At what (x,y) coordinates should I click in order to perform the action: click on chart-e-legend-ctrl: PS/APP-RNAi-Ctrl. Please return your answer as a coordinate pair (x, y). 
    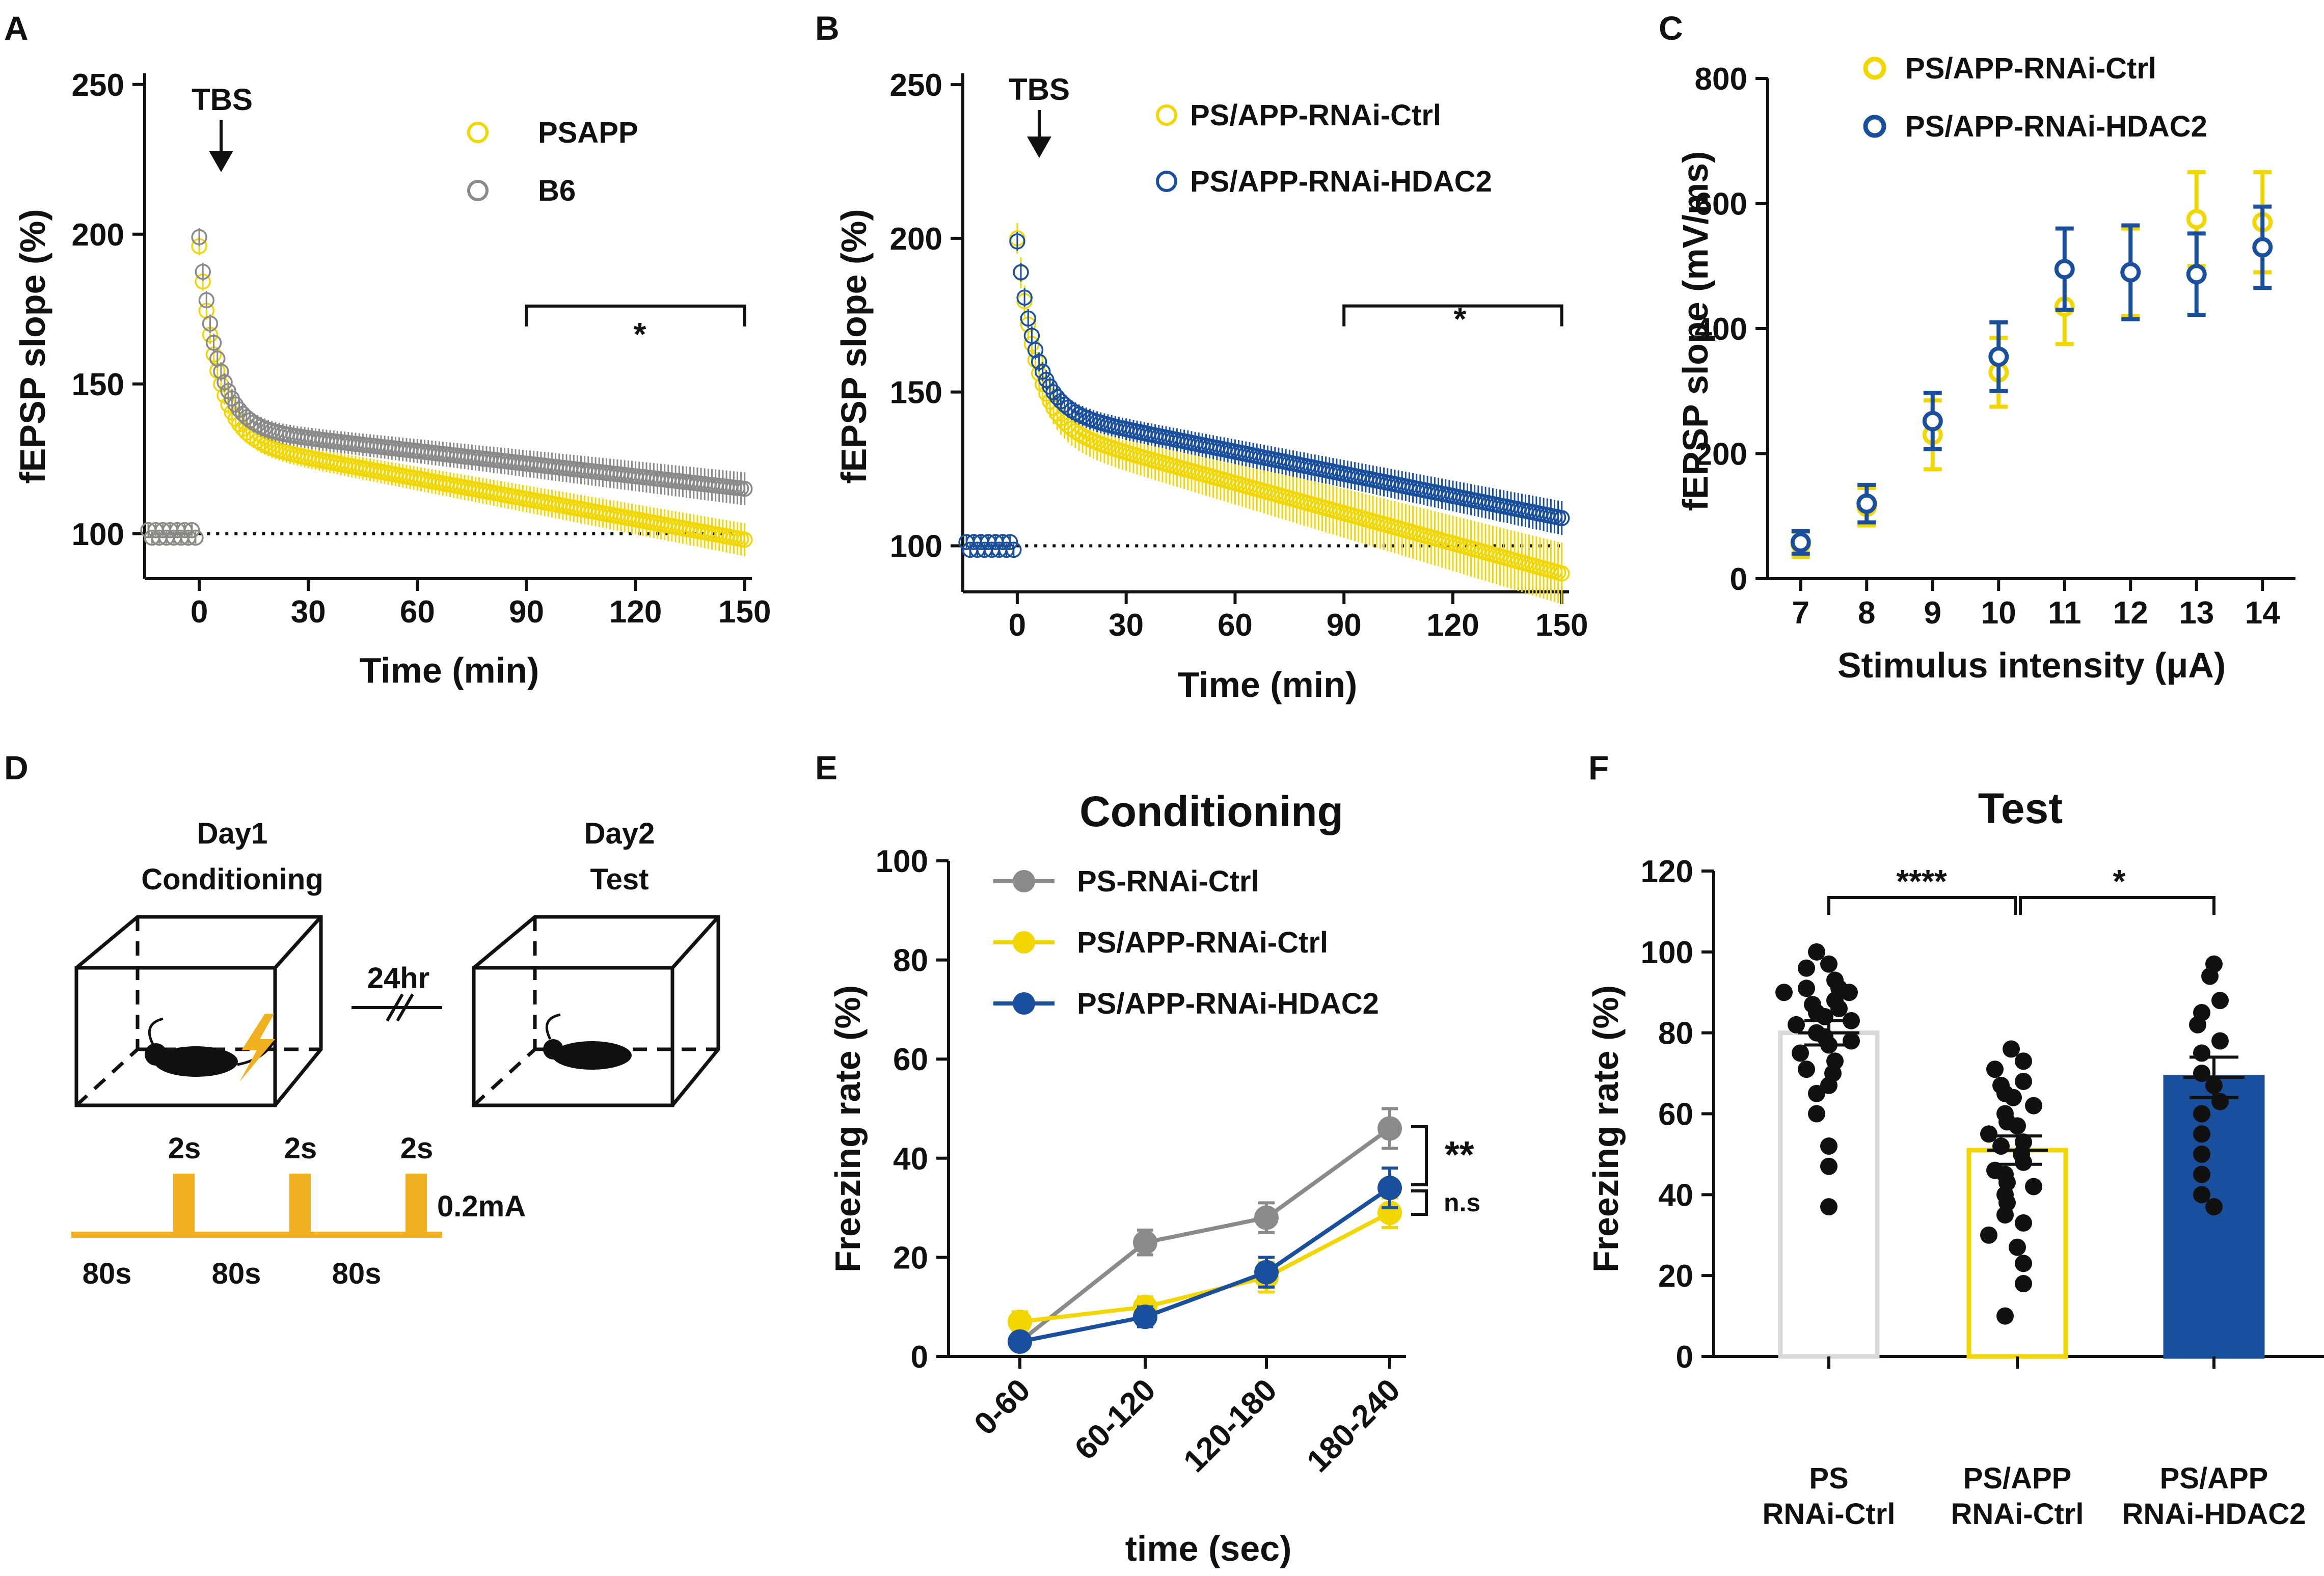
    Looking at the image, I should click on (1202, 942).